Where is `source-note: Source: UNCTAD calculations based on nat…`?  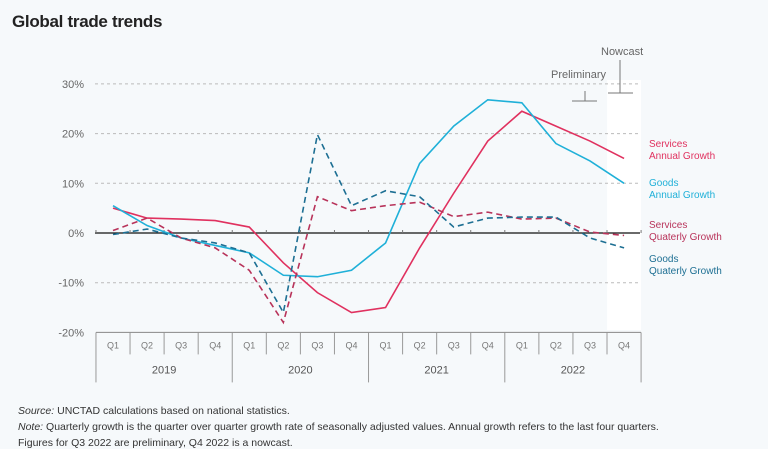
source-note: Source: UNCTAD calculations based on nat… is located at coordinates (154, 411).